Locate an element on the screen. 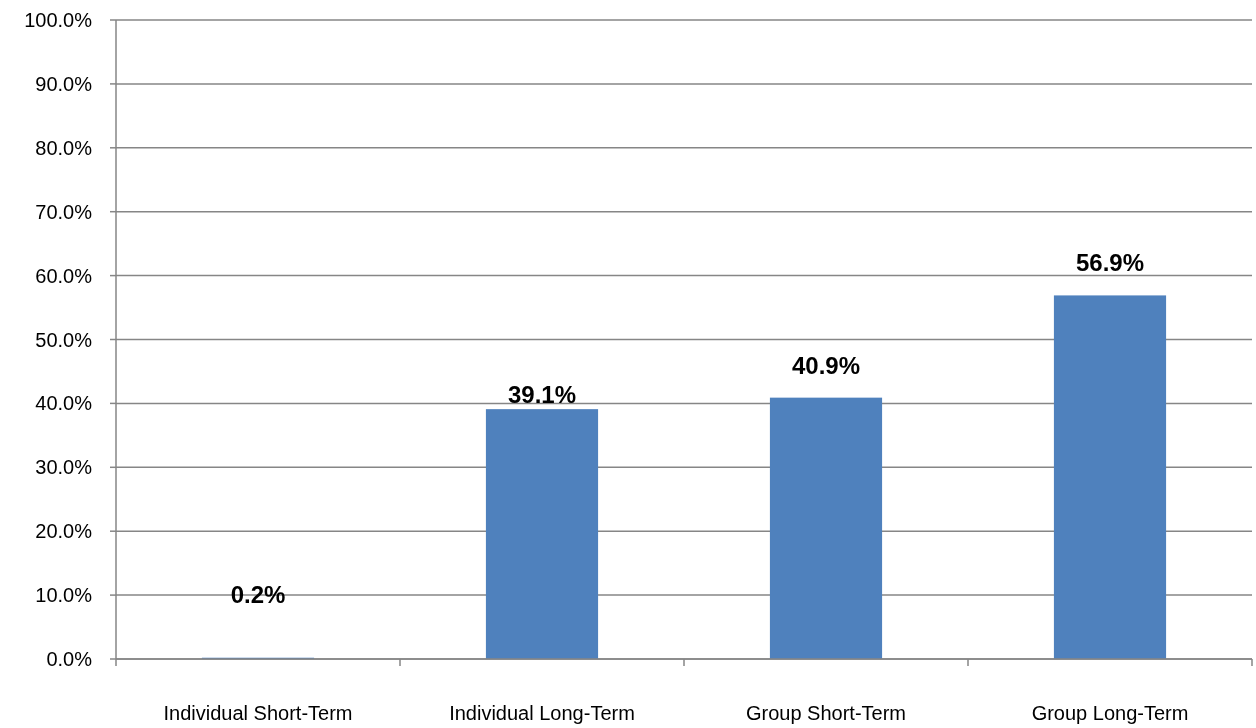 This screenshot has width=1256, height=728. data-label: 40.9% is located at coordinates (826, 365).